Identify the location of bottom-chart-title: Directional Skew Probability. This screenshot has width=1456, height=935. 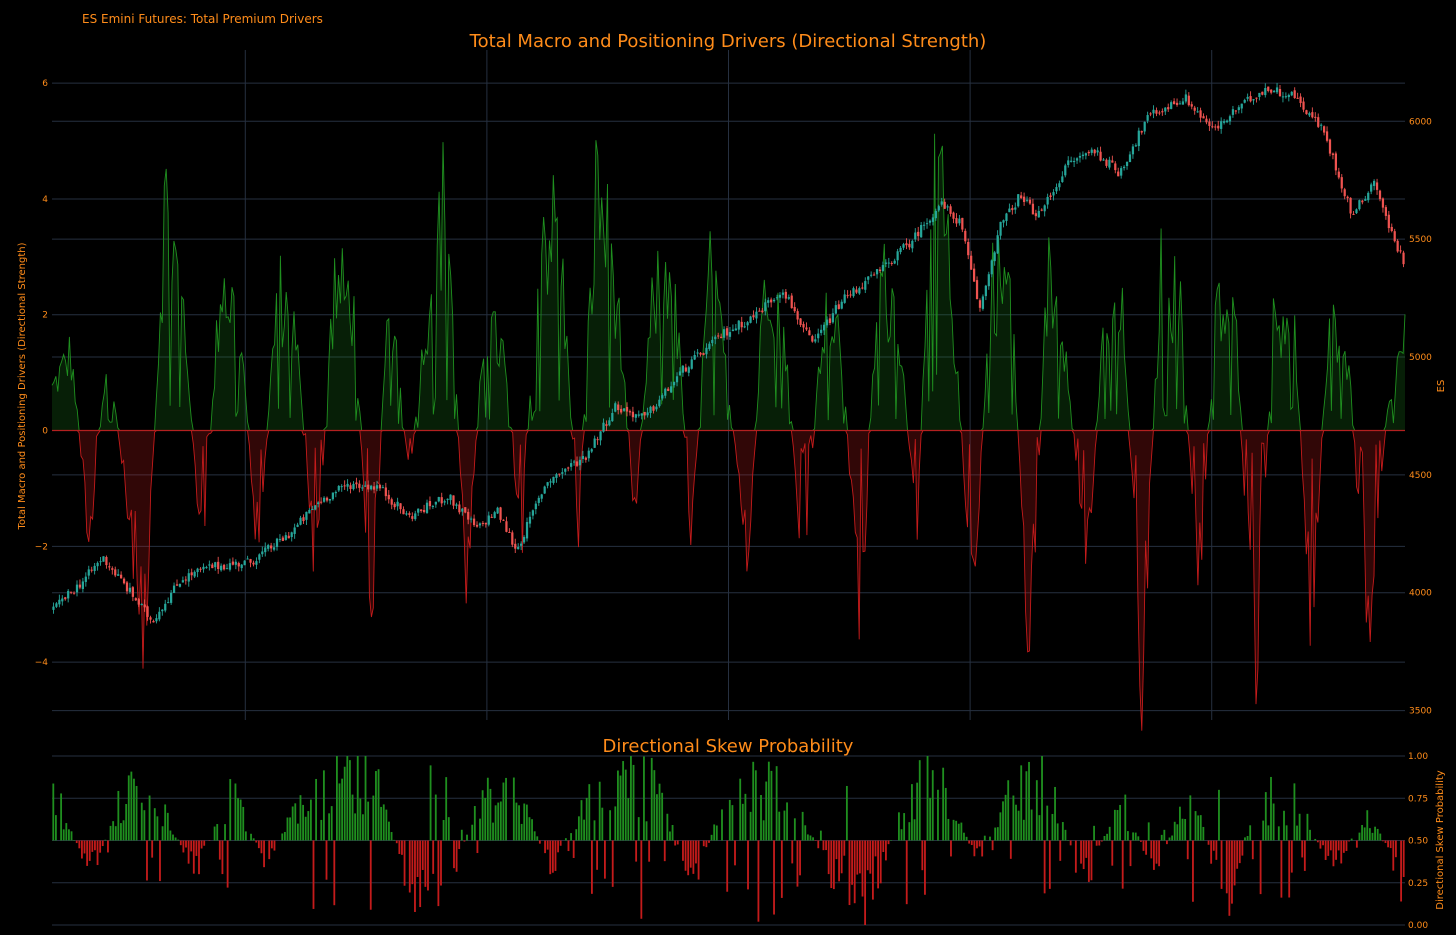
(728, 746).